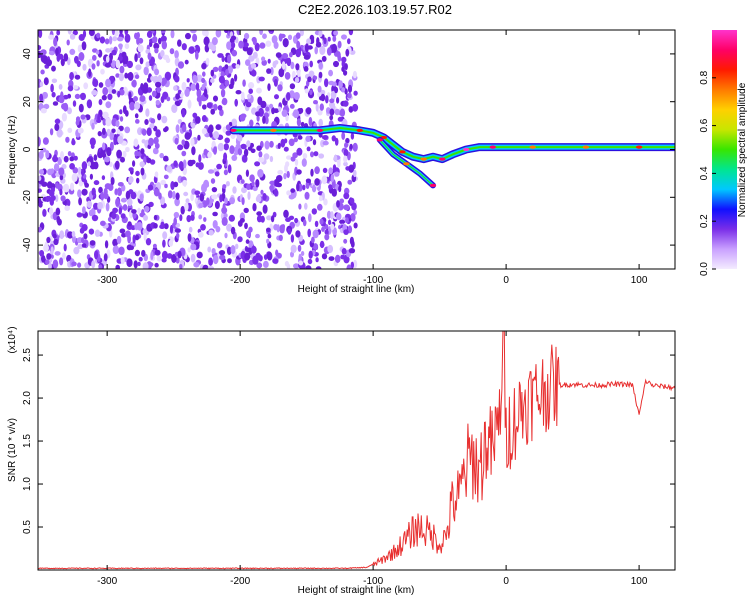 The width and height of the screenshot is (750, 600). What do you see at coordinates (704, 125) in the screenshot?
I see `colorbar-tick-label: 0.6` at bounding box center [704, 125].